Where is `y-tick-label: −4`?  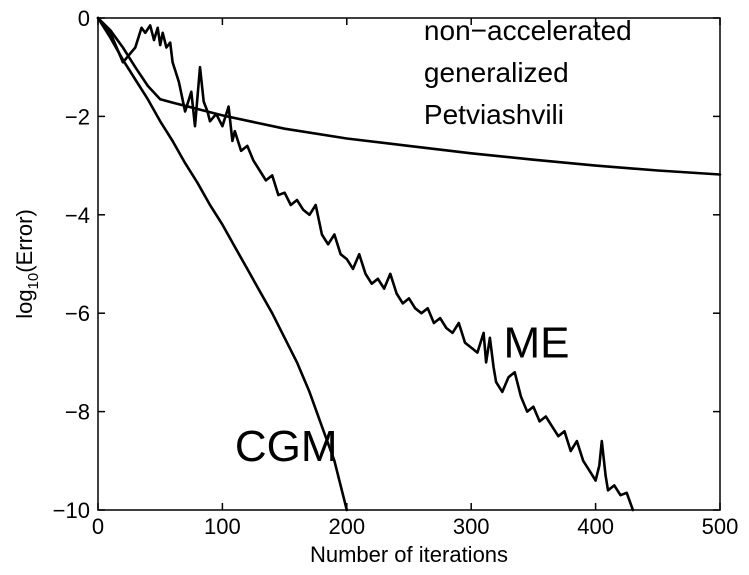 y-tick-label: −4 is located at coordinates (77, 215).